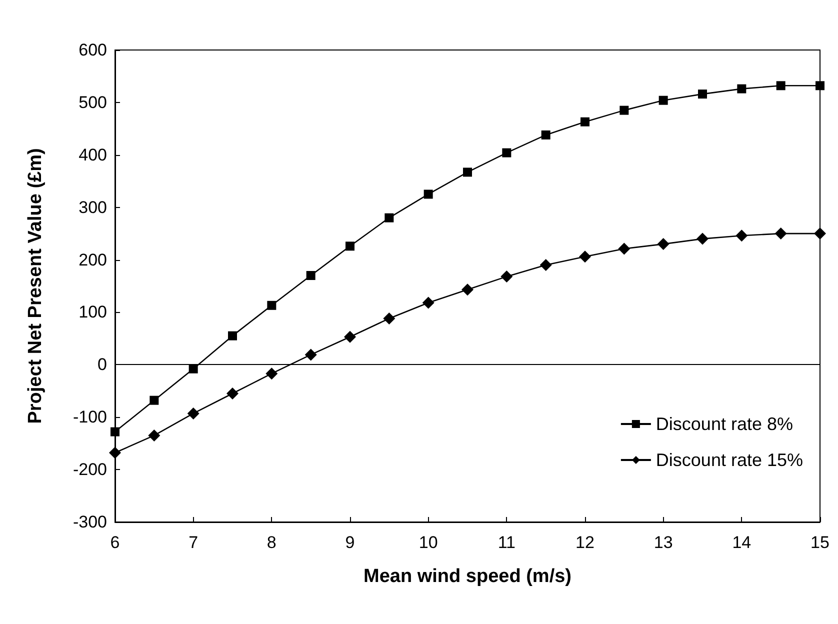 The image size is (838, 624). What do you see at coordinates (92, 50) in the screenshot?
I see `y-tick-label: 600` at bounding box center [92, 50].